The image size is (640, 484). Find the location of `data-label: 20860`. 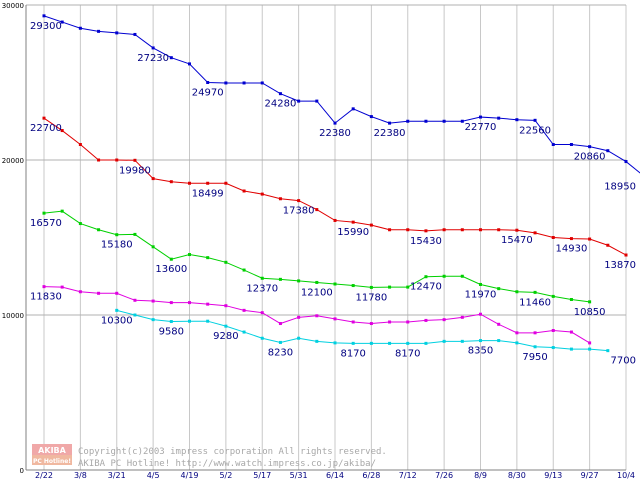

data-label: 20860 is located at coordinates (590, 157).